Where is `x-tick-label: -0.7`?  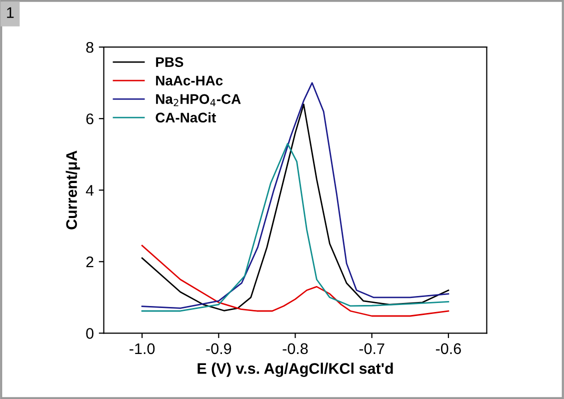 x-tick-label: -0.7 is located at coordinates (371, 348).